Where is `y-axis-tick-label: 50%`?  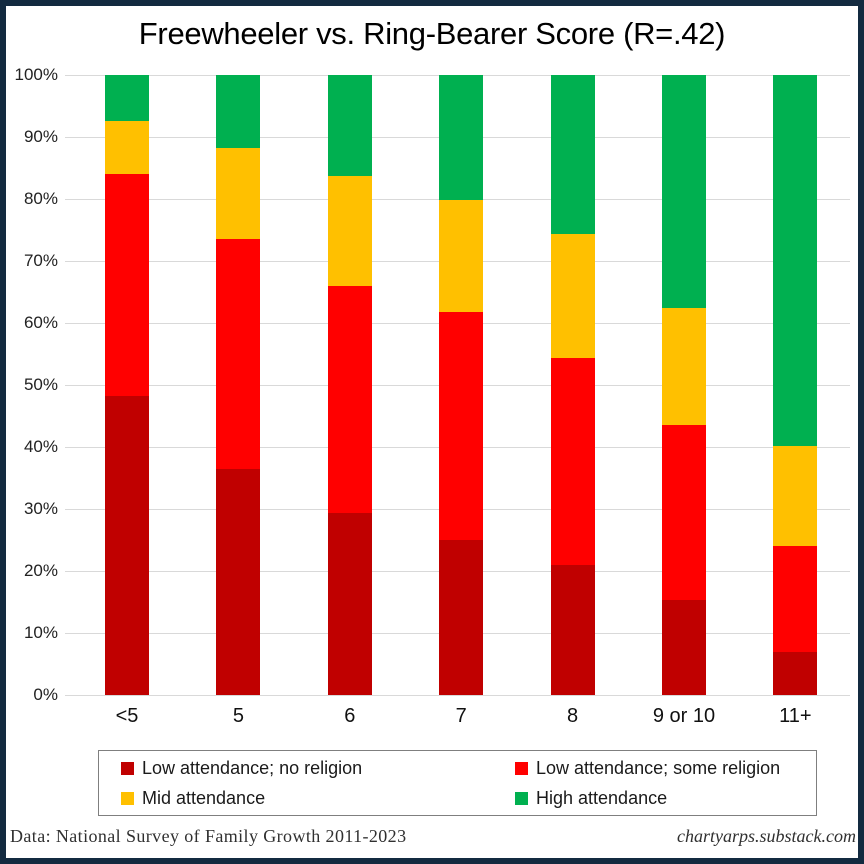 y-axis-tick-label: 50% is located at coordinates (40, 384).